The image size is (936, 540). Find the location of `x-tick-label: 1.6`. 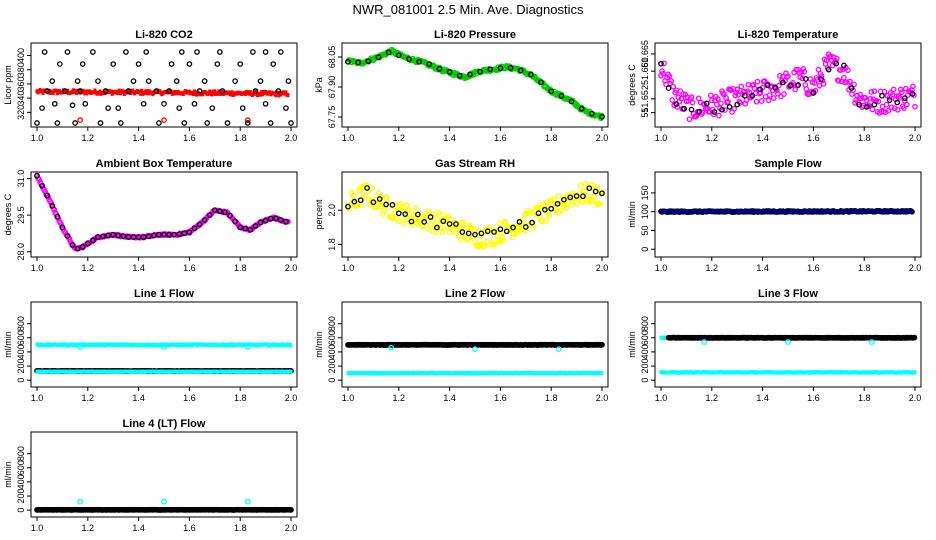

x-tick-label: 1.6 is located at coordinates (189, 268).